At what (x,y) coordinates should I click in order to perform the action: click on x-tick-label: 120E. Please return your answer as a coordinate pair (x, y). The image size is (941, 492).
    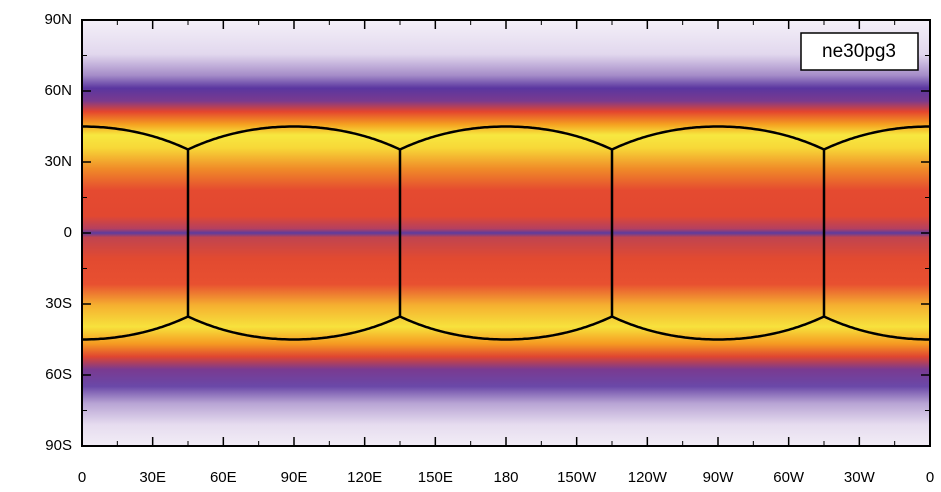
    Looking at the image, I should click on (364, 477).